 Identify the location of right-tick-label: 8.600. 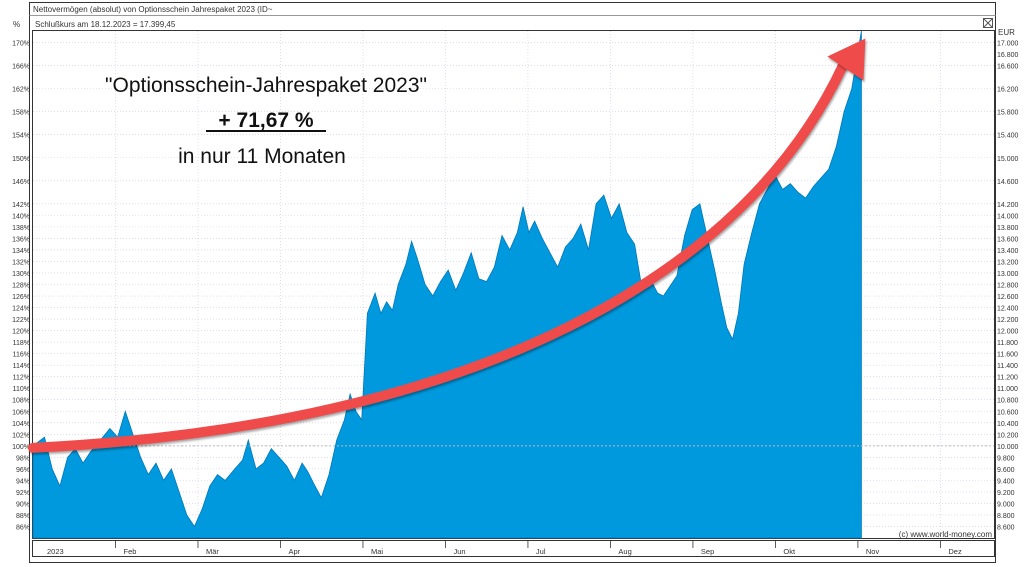
(1006, 527).